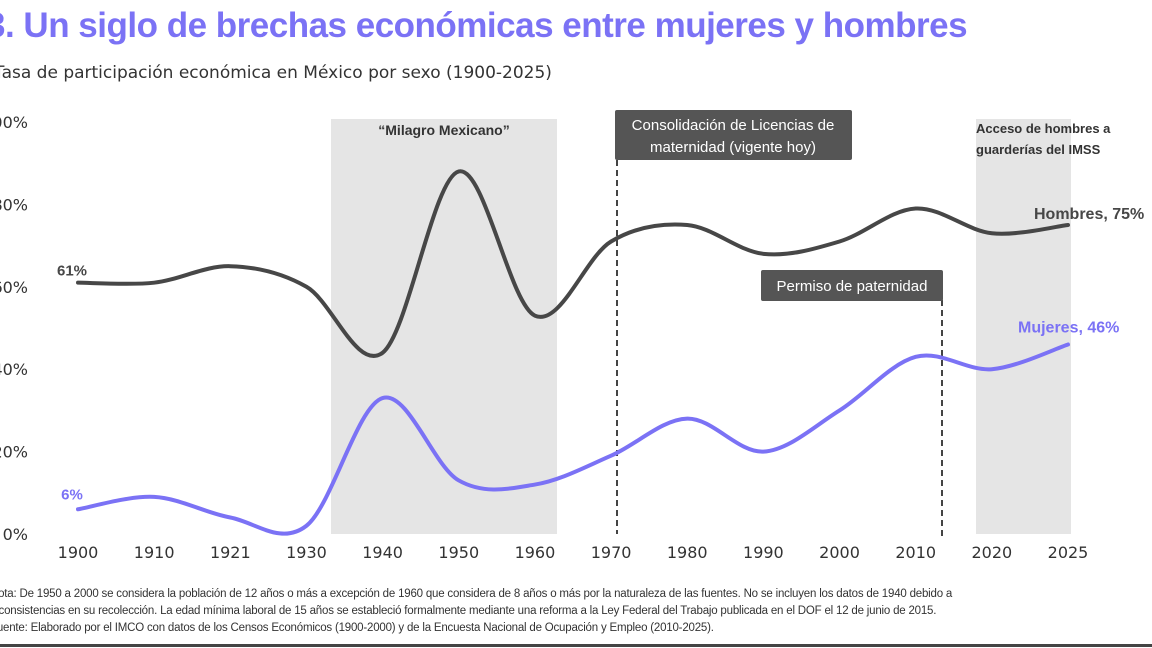 Image resolution: width=1152 pixels, height=648 pixels. What do you see at coordinates (991, 552) in the screenshot?
I see `x-tick-label: 2020` at bounding box center [991, 552].